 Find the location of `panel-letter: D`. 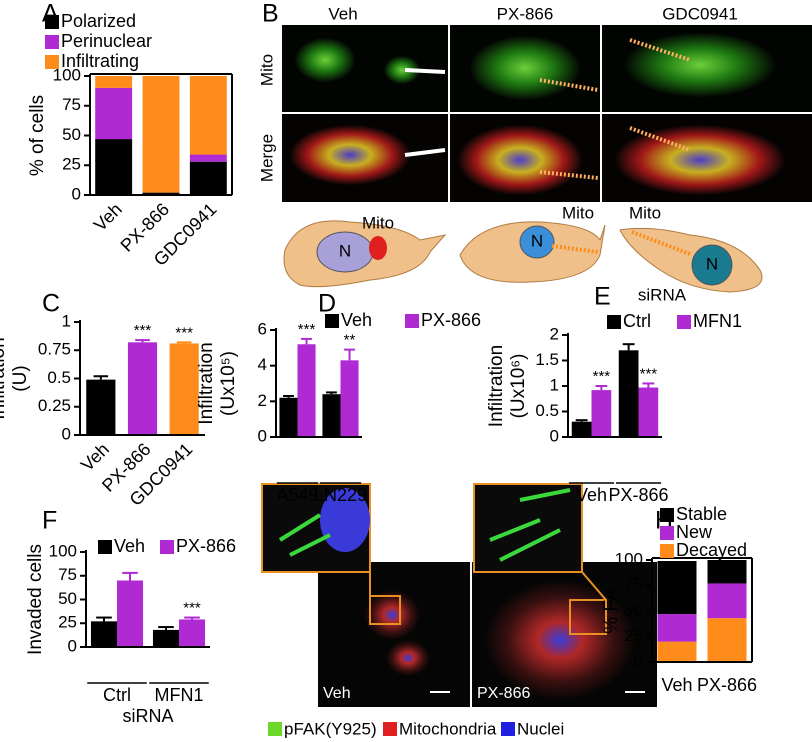

panel-letter: D is located at coordinates (327, 304).